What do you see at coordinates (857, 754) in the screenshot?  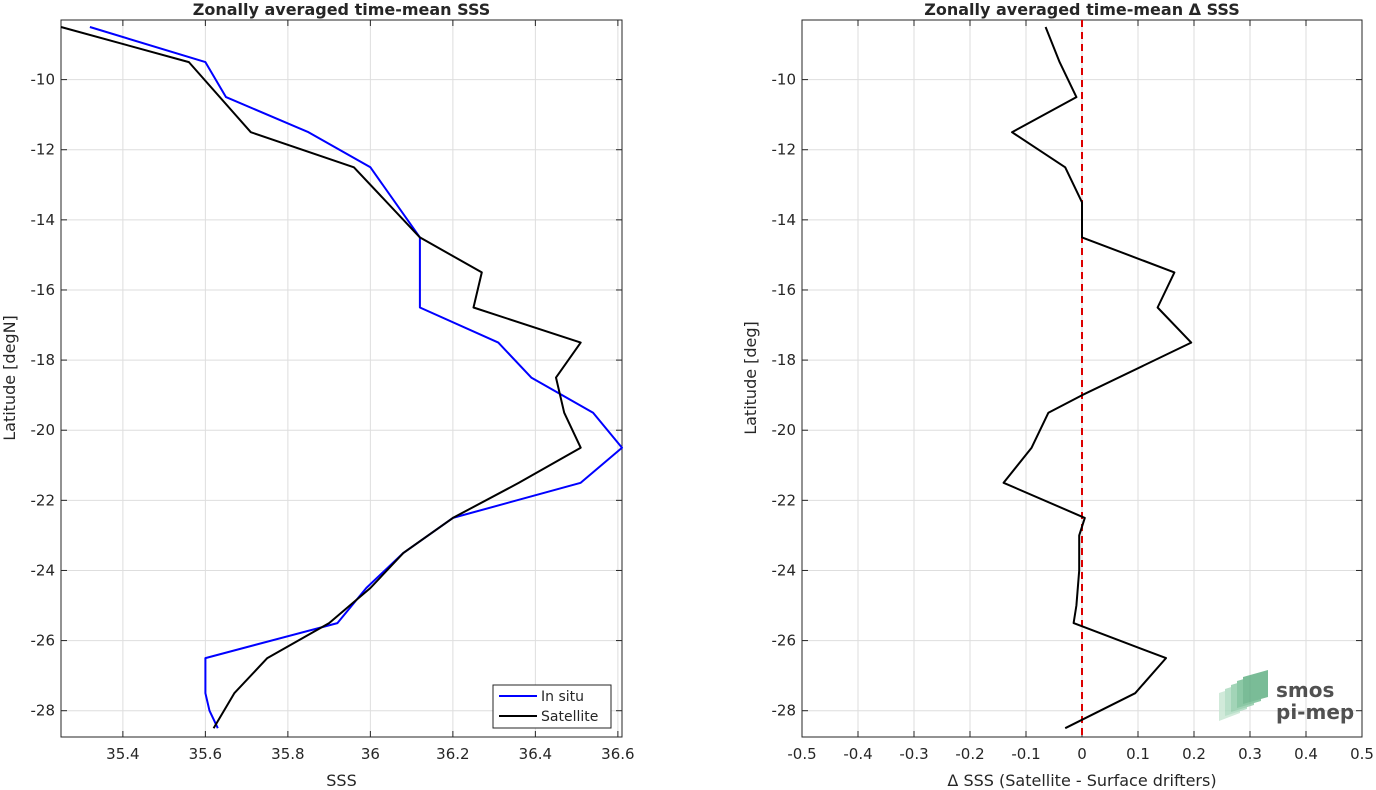 I see `x-tick-label: -0.4` at bounding box center [857, 754].